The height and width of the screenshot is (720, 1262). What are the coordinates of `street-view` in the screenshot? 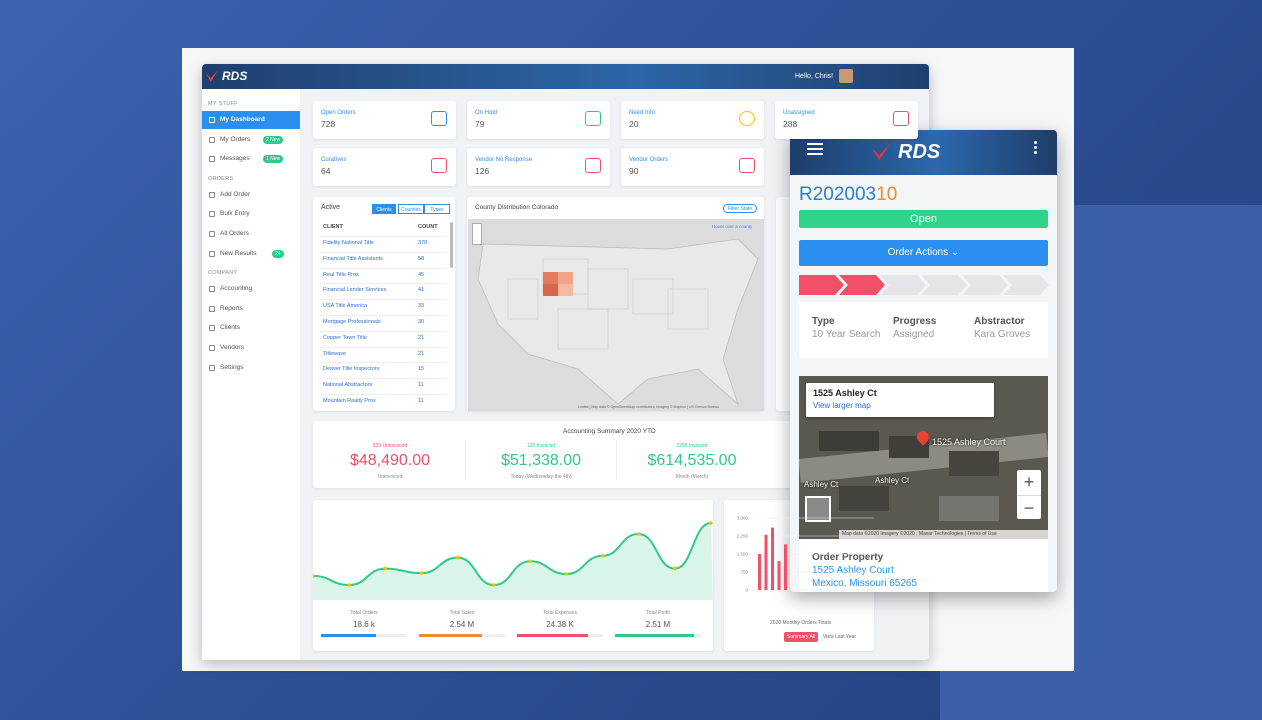 It's located at (818, 509).